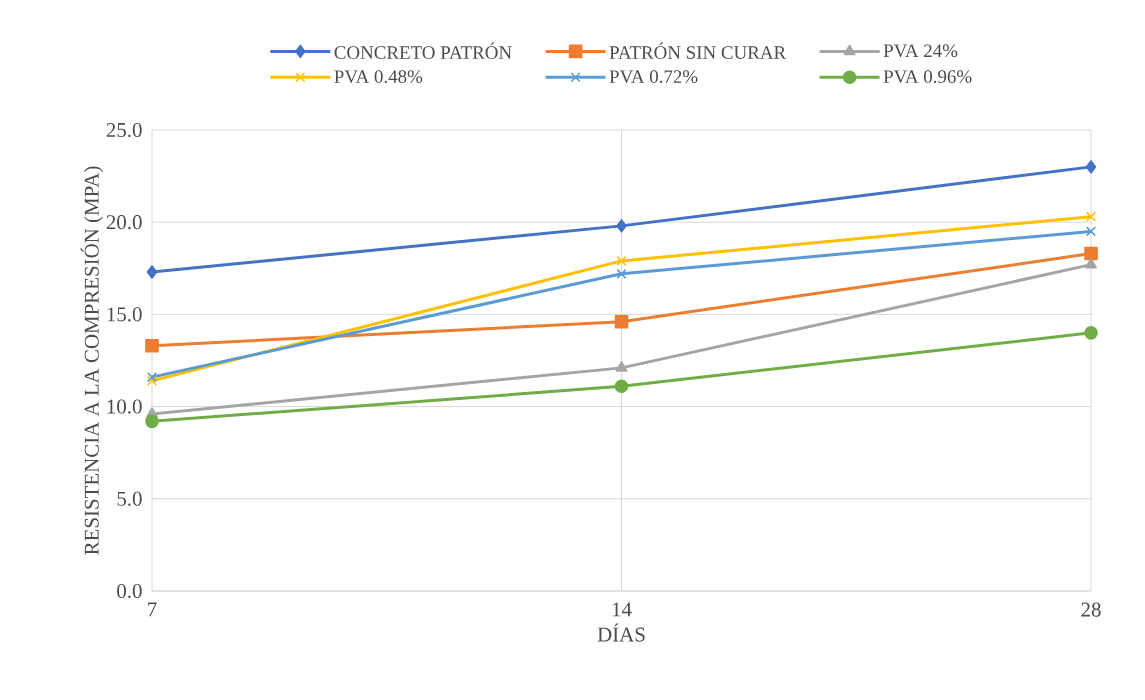 This screenshot has width=1145, height=700. I want to click on legend-label: PVA 24%, so click(920, 51).